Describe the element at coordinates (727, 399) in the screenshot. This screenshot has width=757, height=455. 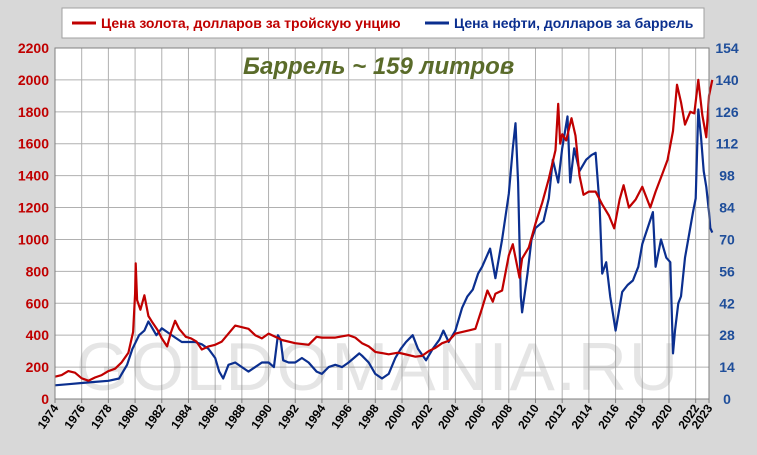
I see `right-tick-label: 0` at that location.